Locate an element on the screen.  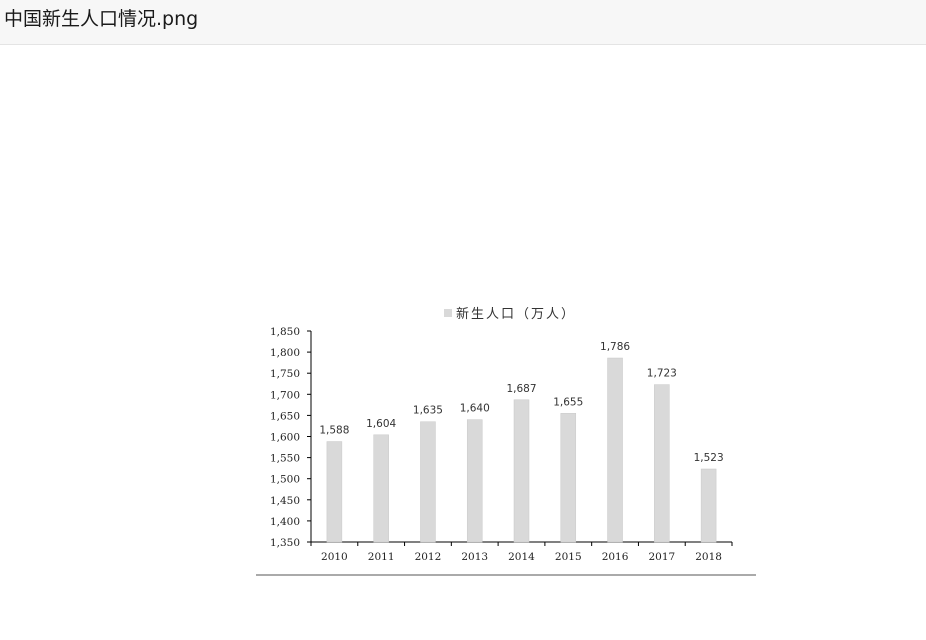
legend-label: 新生人口（万人） is located at coordinates (516, 314).